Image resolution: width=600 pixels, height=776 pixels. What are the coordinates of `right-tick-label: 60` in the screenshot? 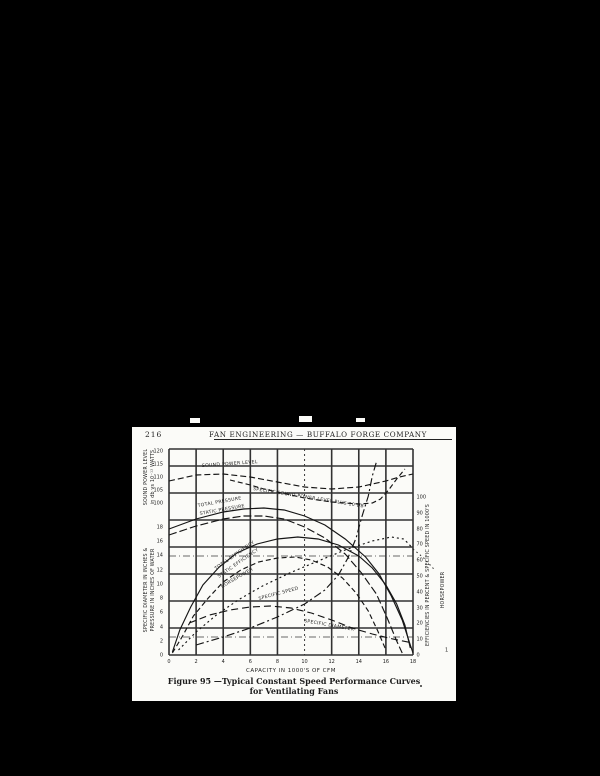 It's located at (420, 561).